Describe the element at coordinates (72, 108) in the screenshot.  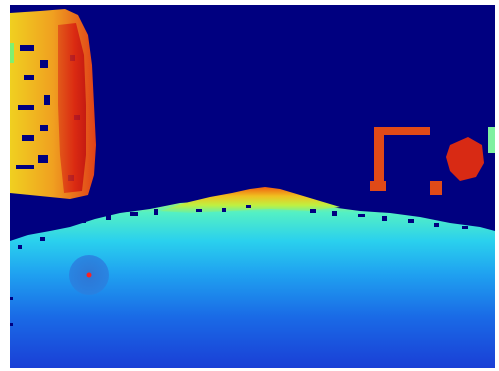
I see `left-wall-hot-band` at that location.